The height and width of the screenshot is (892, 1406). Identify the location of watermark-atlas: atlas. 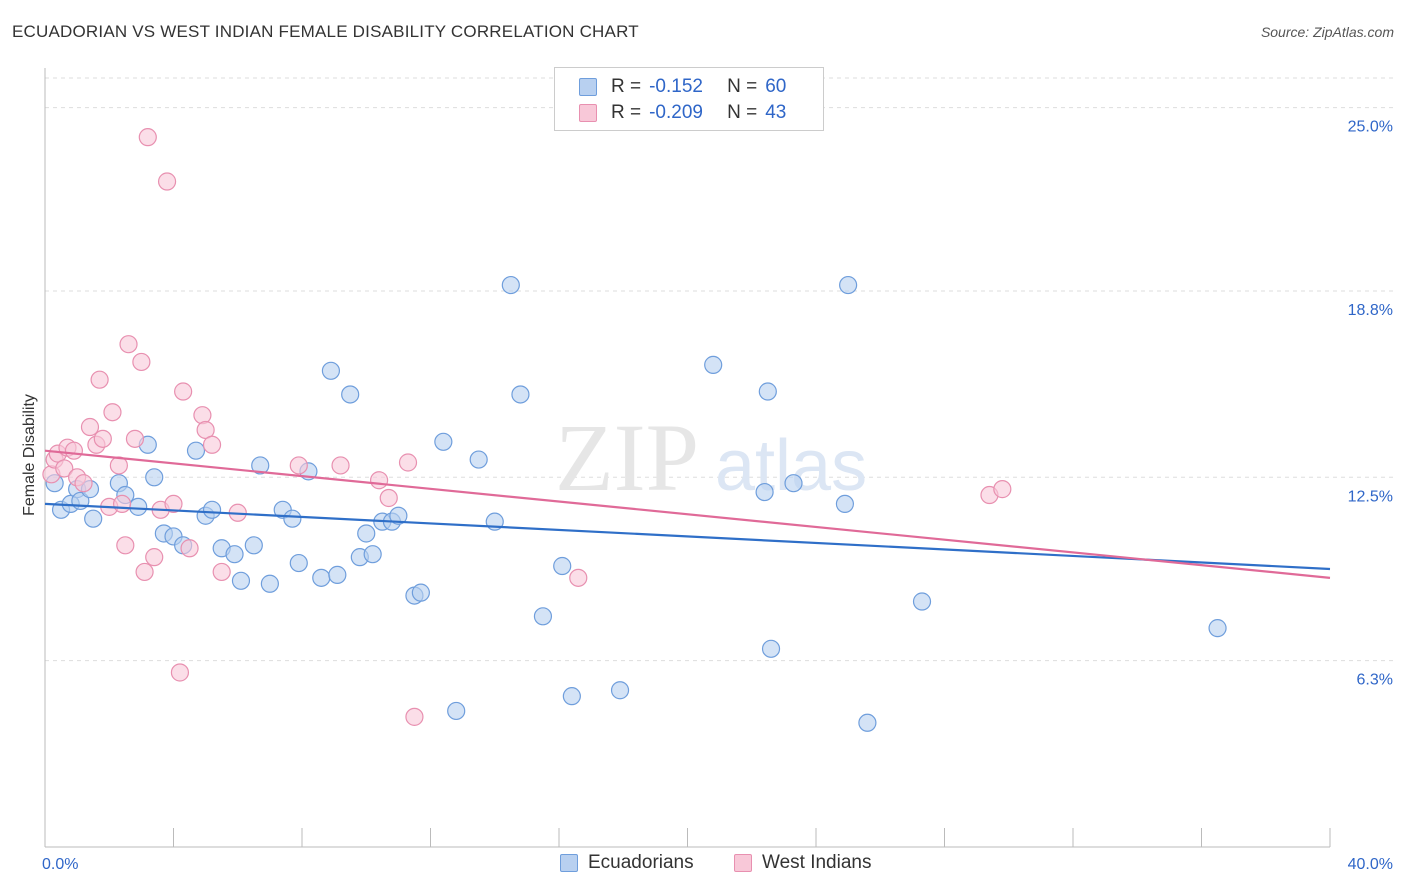
(791, 466).